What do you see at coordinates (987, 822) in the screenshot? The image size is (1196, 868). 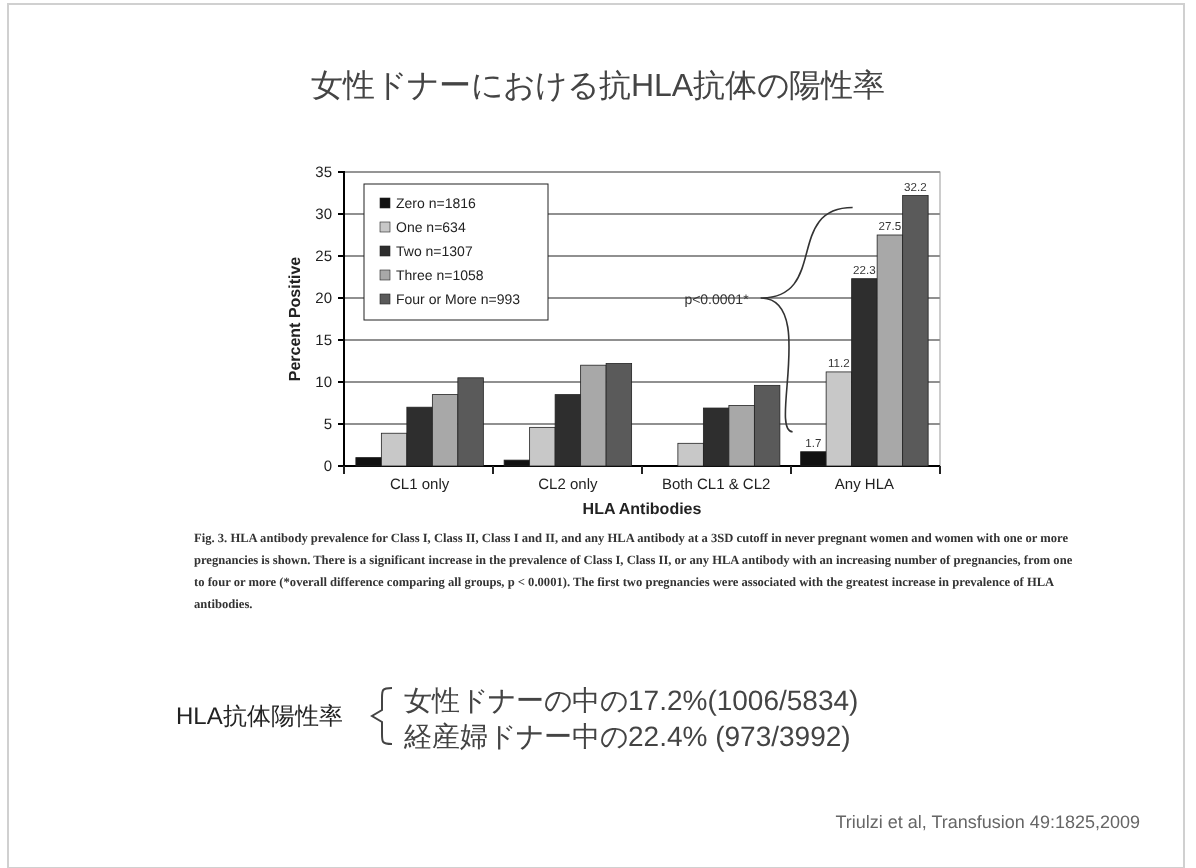 I see `text: Triulzi et al, Transfusion 49:1825,2009` at bounding box center [987, 822].